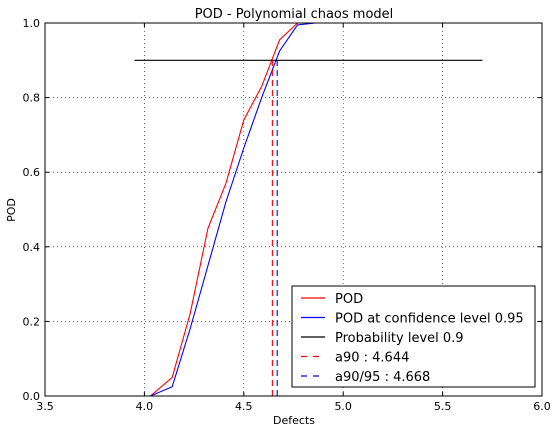 The width and height of the screenshot is (558, 437). What do you see at coordinates (349, 299) in the screenshot?
I see `legend-label: POD` at bounding box center [349, 299].